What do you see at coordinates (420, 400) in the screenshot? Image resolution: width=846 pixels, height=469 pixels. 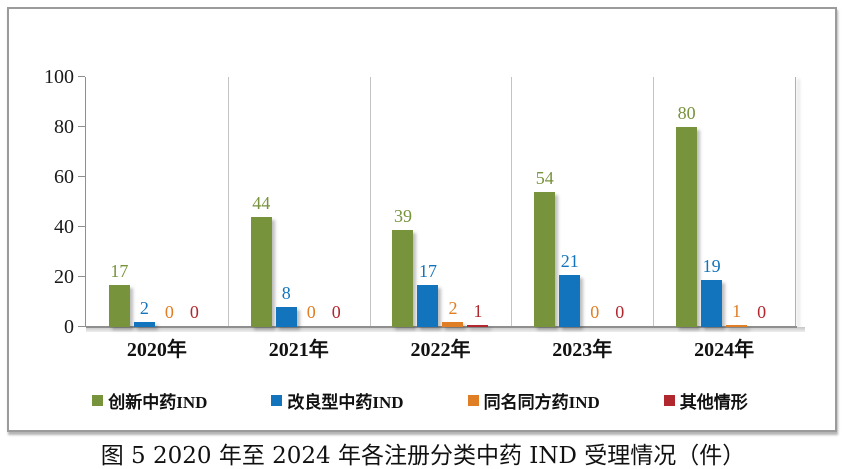 I see `legend: 创新中药IND 改良型中药IND 同名同方药IND 其他情形` at bounding box center [420, 400].